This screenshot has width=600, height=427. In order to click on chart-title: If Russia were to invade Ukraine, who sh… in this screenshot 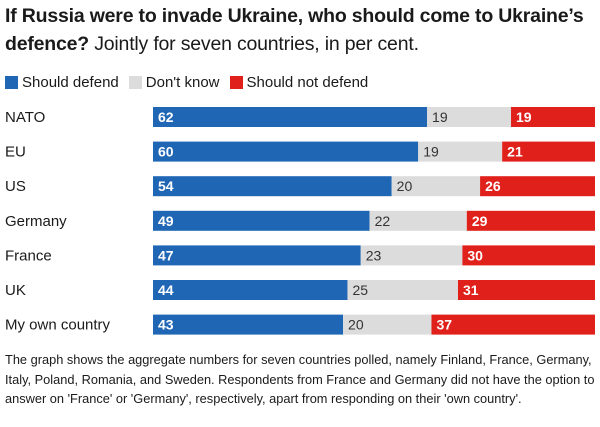, I will do `click(301, 30)`.